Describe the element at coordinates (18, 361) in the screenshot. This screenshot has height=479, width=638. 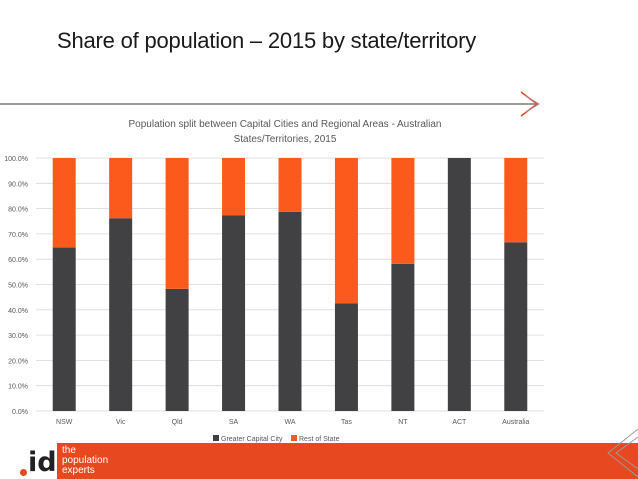
I see `y-tick-label: 20.0%` at that location.